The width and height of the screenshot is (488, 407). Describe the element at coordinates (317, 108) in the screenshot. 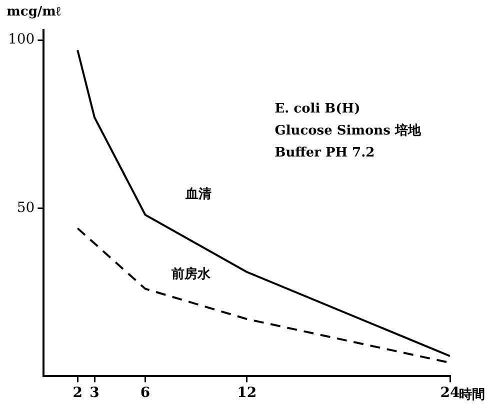

I see `annotation: E. coli B(H)` at that location.